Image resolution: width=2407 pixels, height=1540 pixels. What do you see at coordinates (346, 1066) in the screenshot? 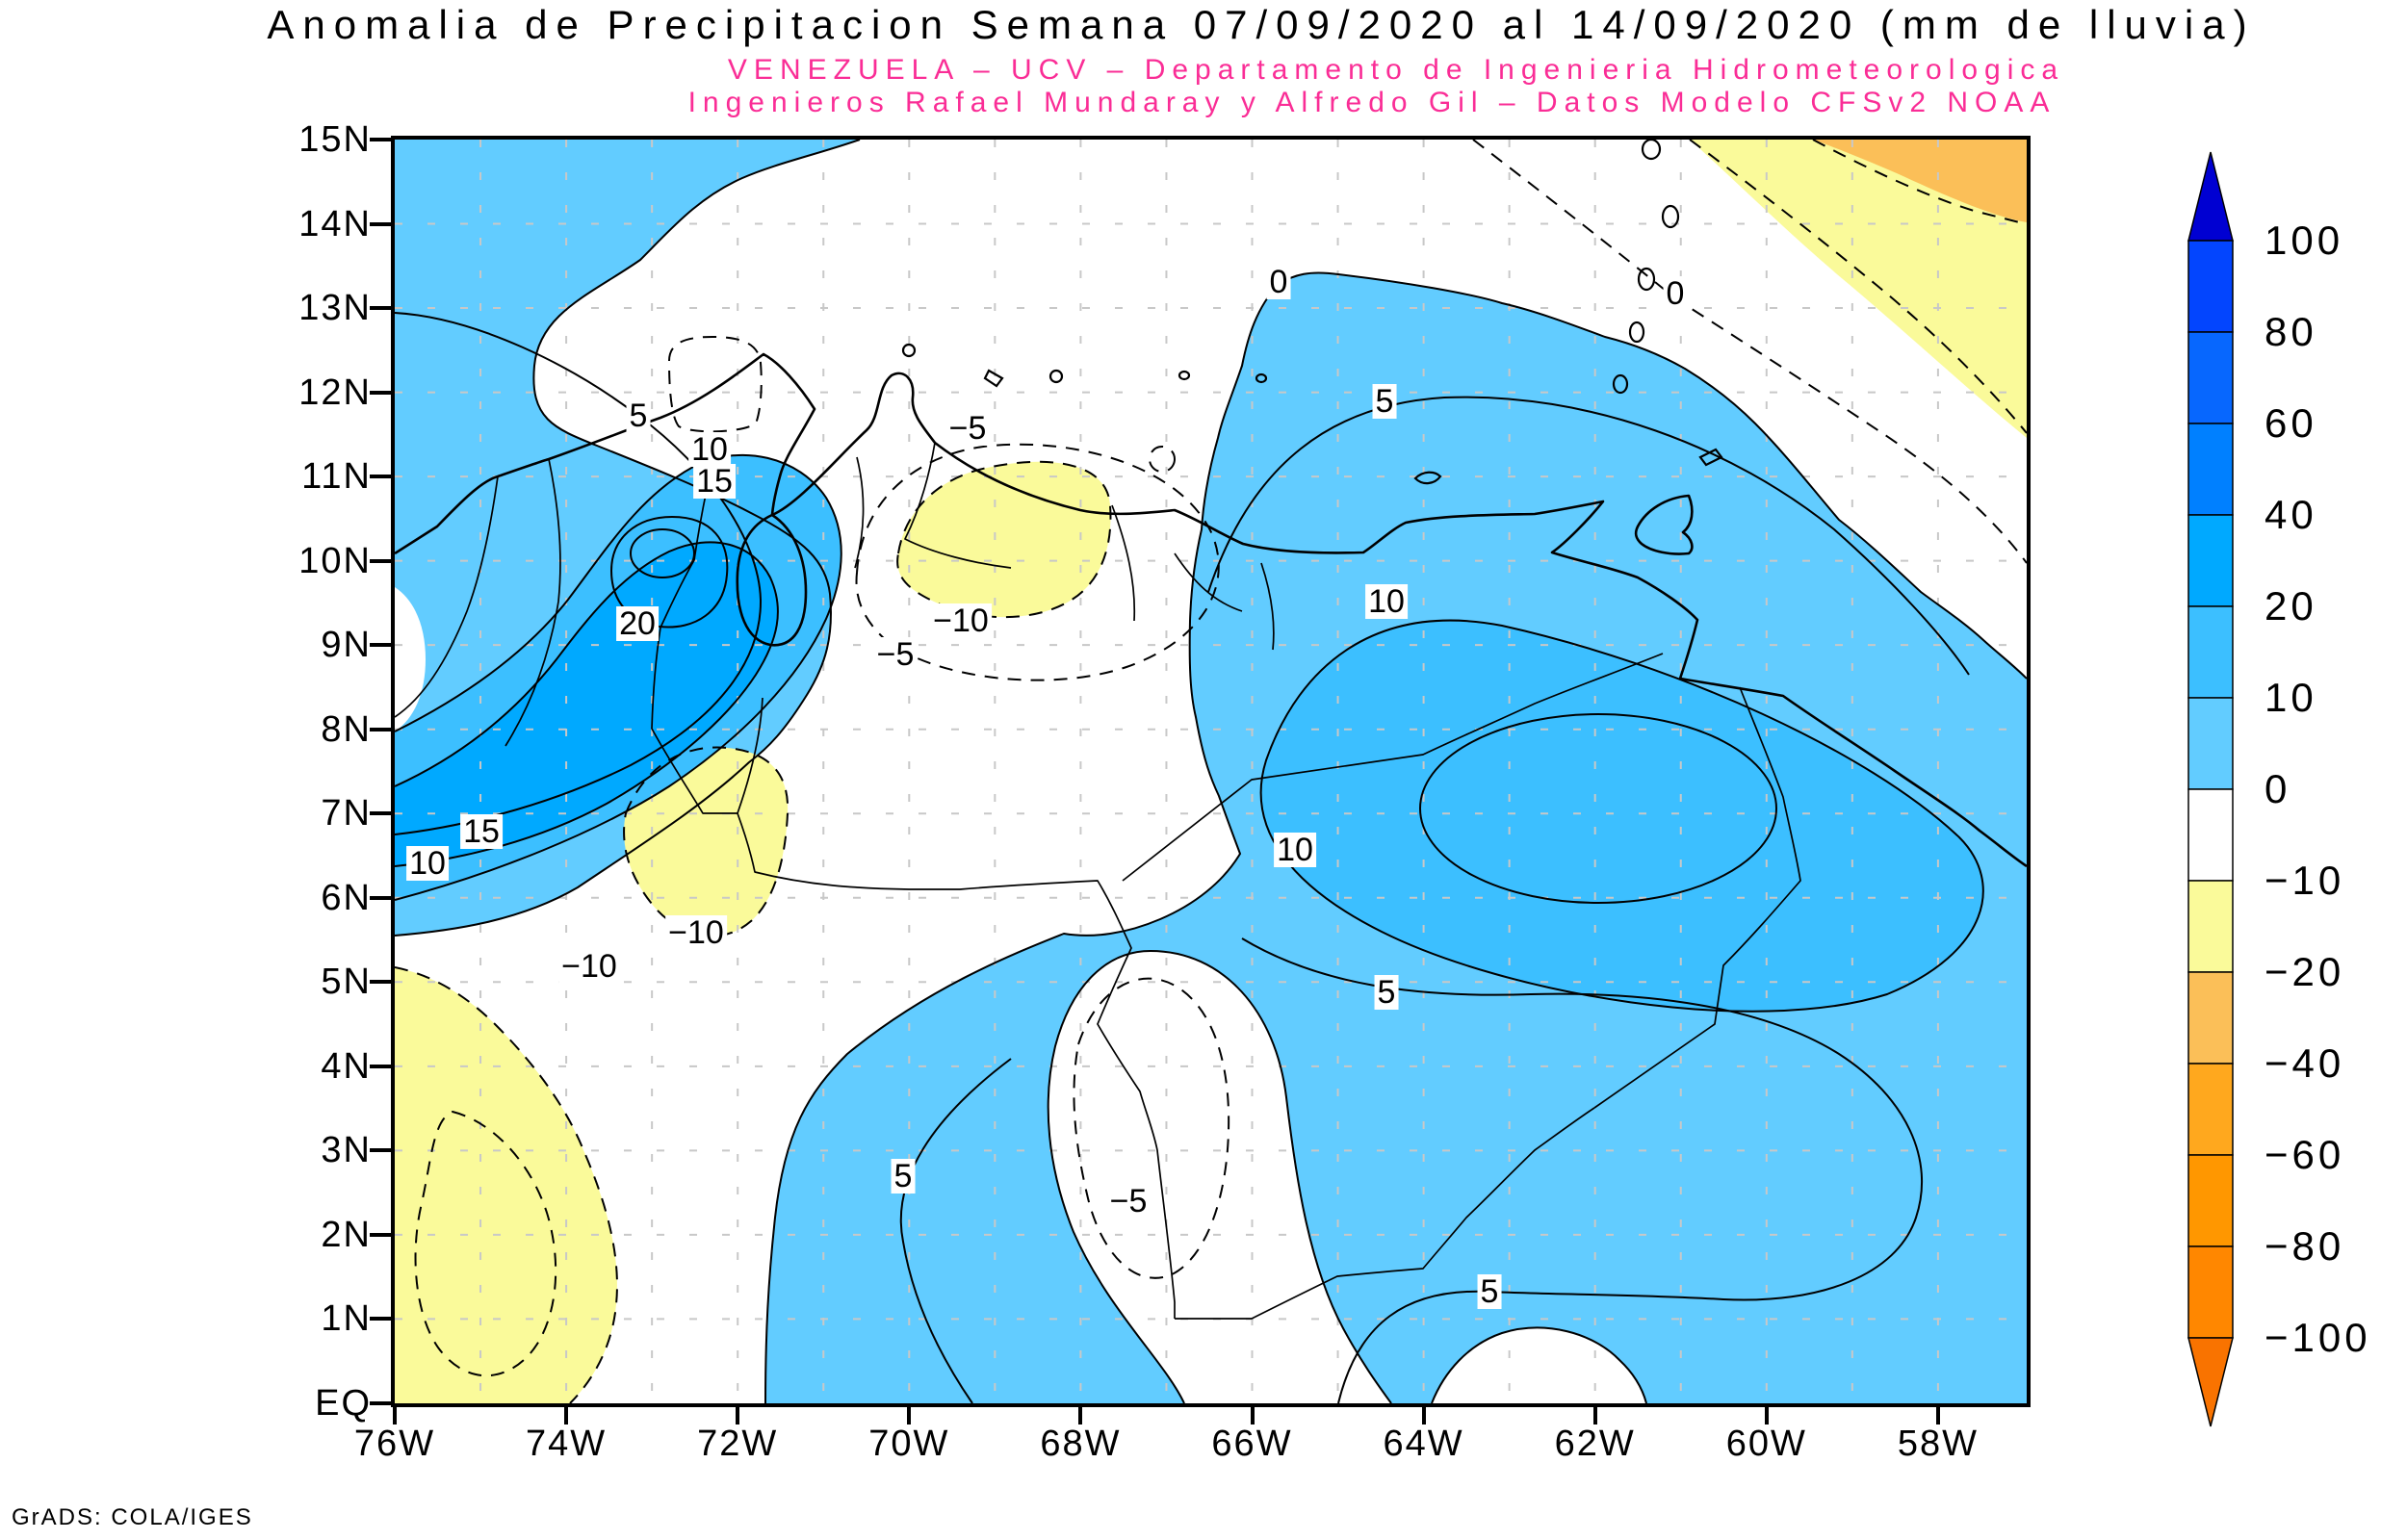
I see `lat-label-4N: 4N` at bounding box center [346, 1066].